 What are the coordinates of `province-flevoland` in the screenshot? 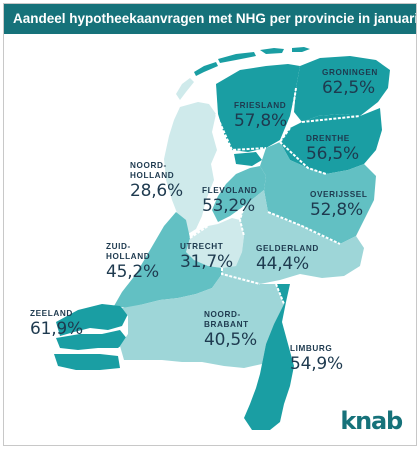 It's located at (239, 194).